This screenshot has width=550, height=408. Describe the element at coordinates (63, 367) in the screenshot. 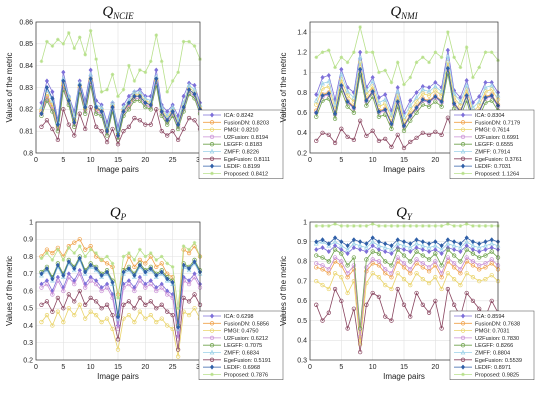

I see `x-tick-label: 5` at that location.